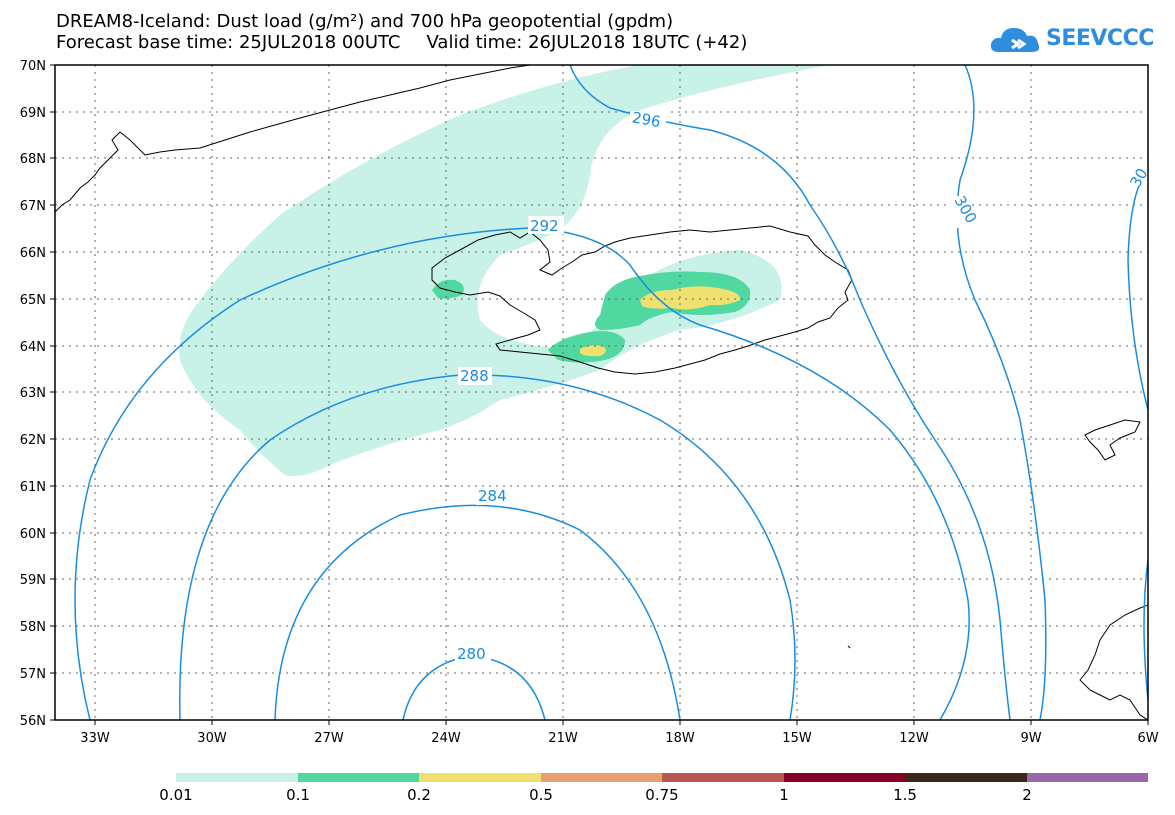 The image size is (1175, 815). Describe the element at coordinates (1113, 662) in the screenshot. I see `scotland-islands` at that location.